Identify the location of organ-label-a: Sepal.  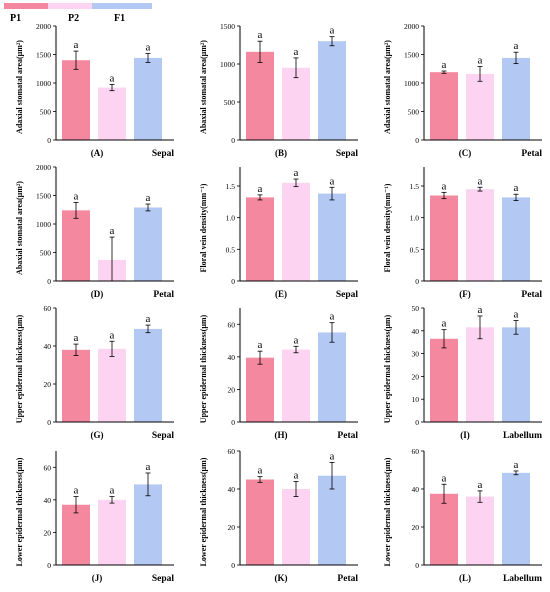
(163, 154).